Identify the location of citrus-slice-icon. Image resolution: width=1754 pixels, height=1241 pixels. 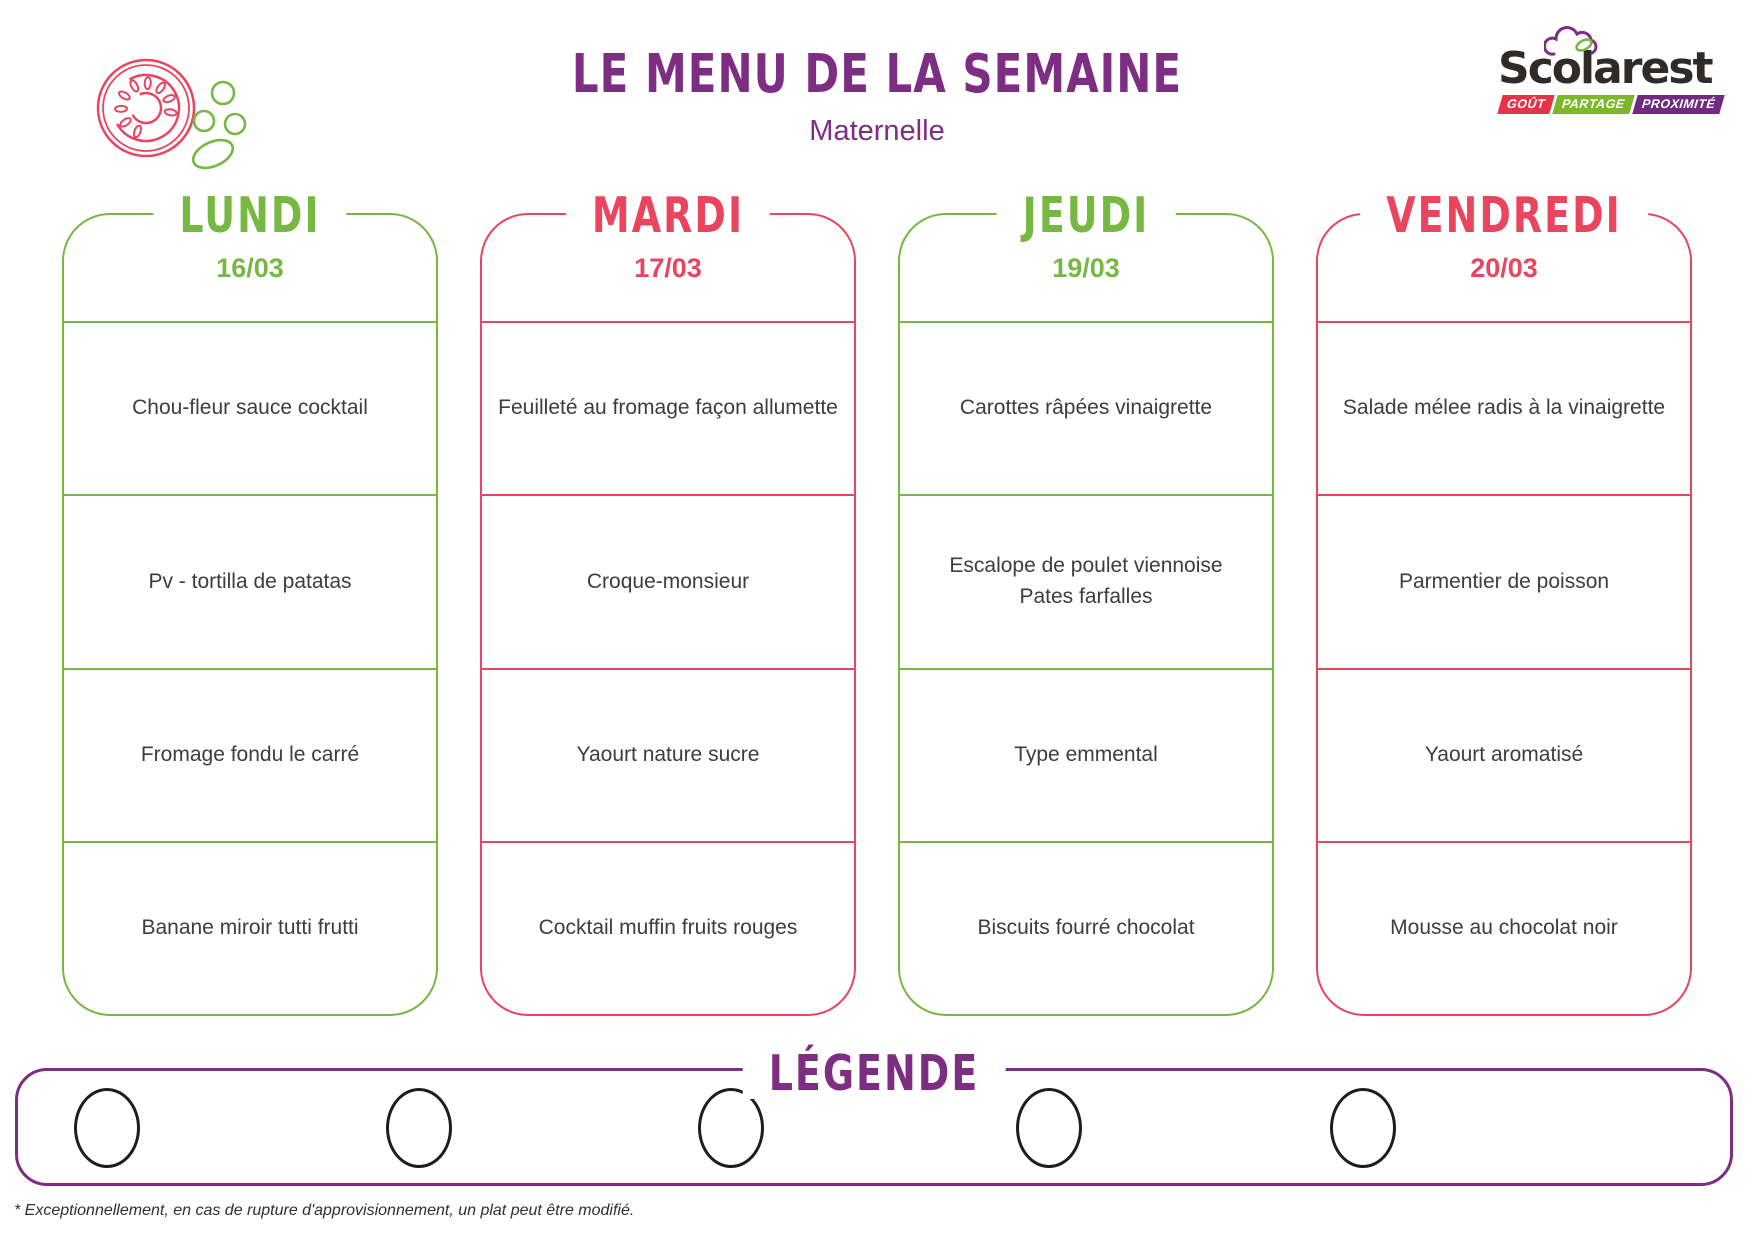
(146, 108).